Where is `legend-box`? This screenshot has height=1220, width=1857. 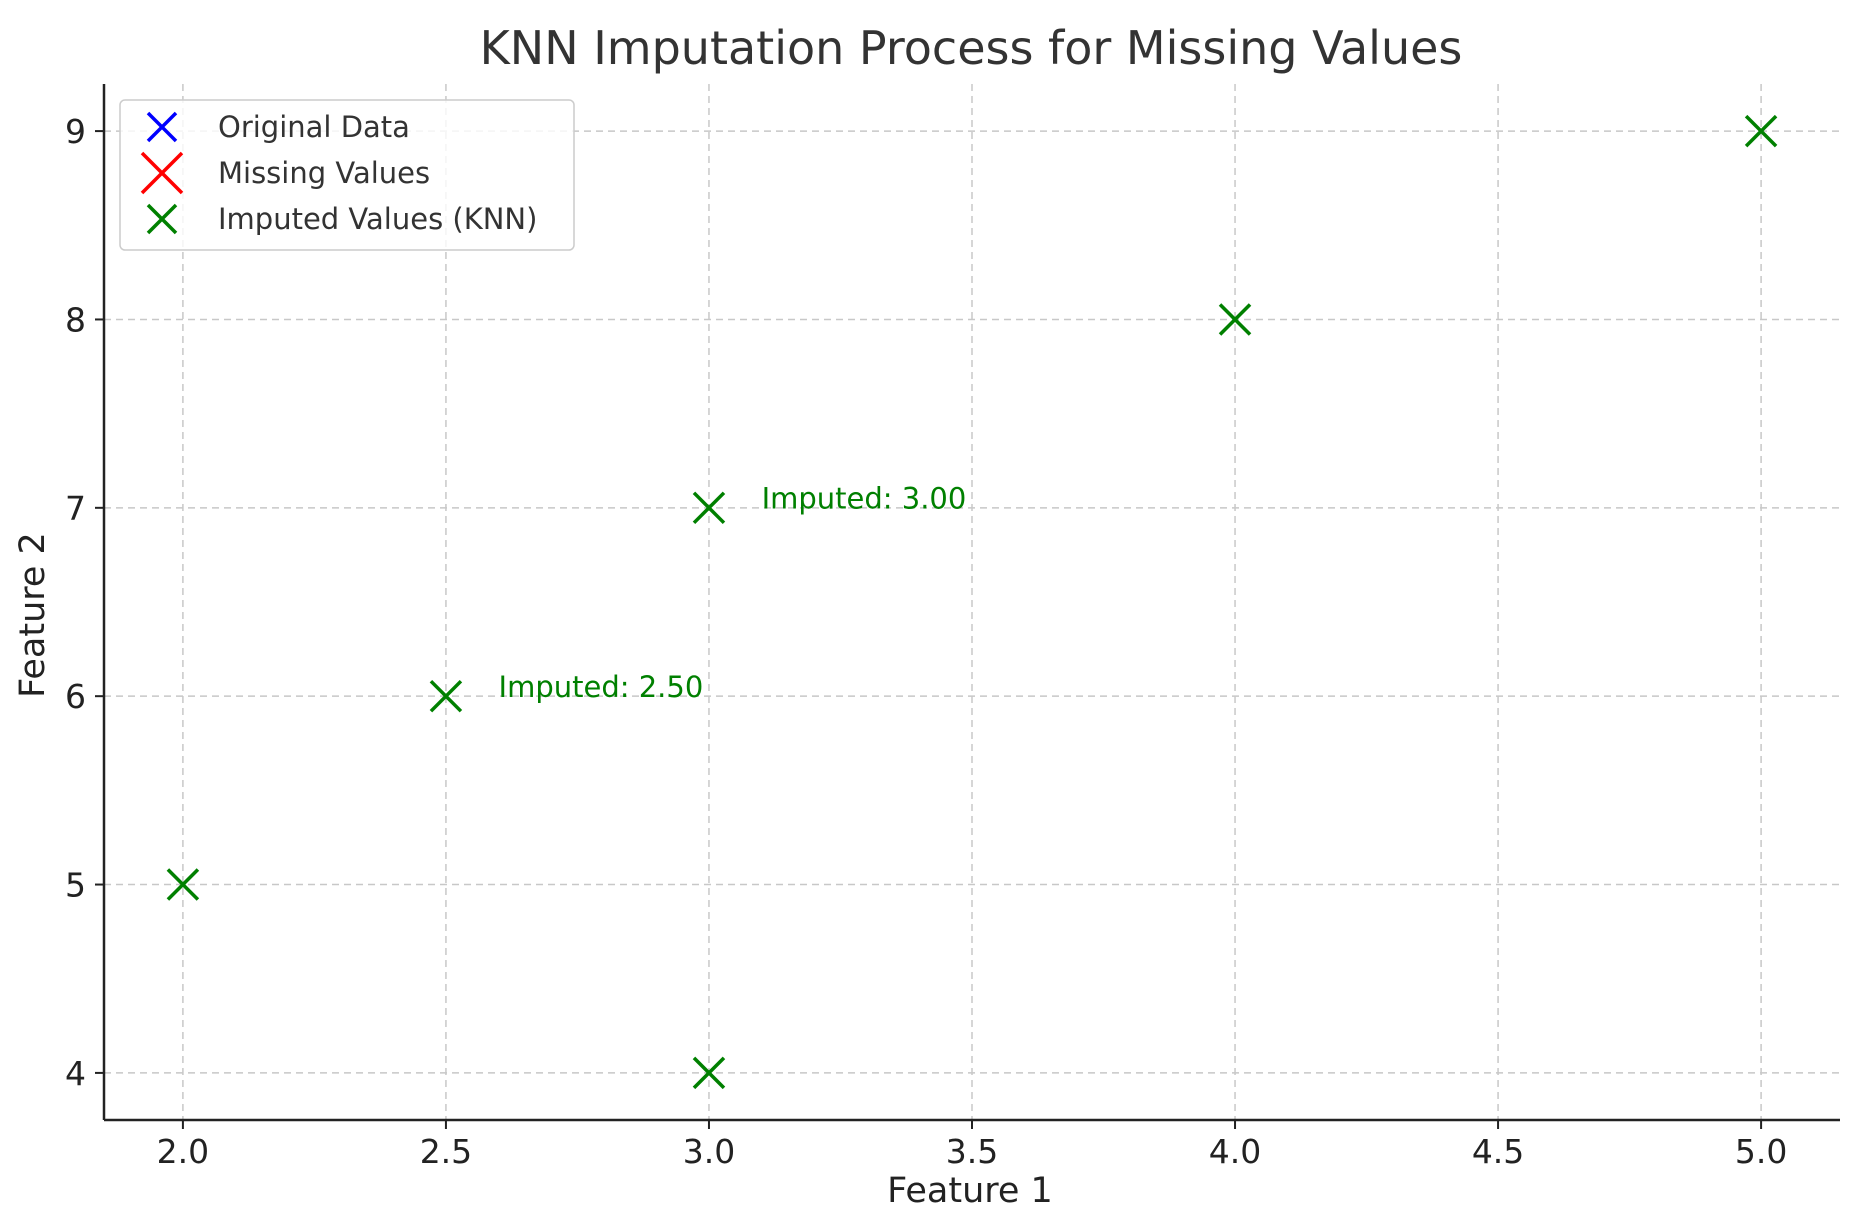
legend-box is located at coordinates (347, 175).